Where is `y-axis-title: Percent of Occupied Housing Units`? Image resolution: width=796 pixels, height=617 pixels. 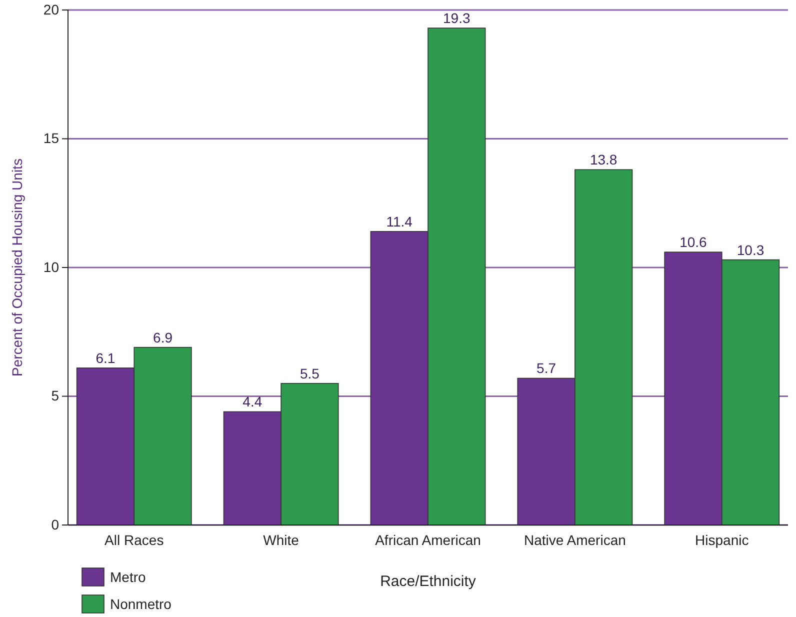 y-axis-title: Percent of Occupied Housing Units is located at coordinates (17, 267).